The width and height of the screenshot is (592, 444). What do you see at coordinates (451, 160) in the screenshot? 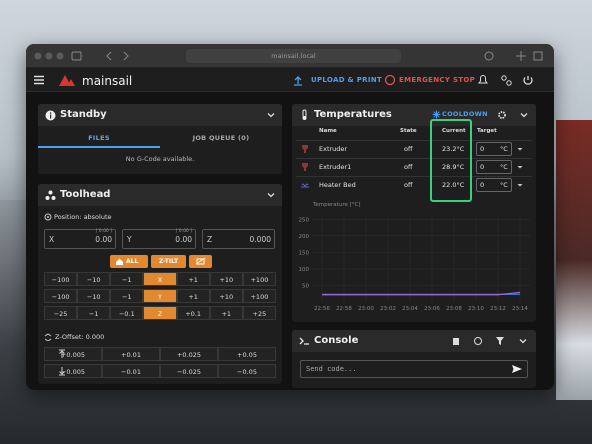
I see `current-highlight` at bounding box center [451, 160].